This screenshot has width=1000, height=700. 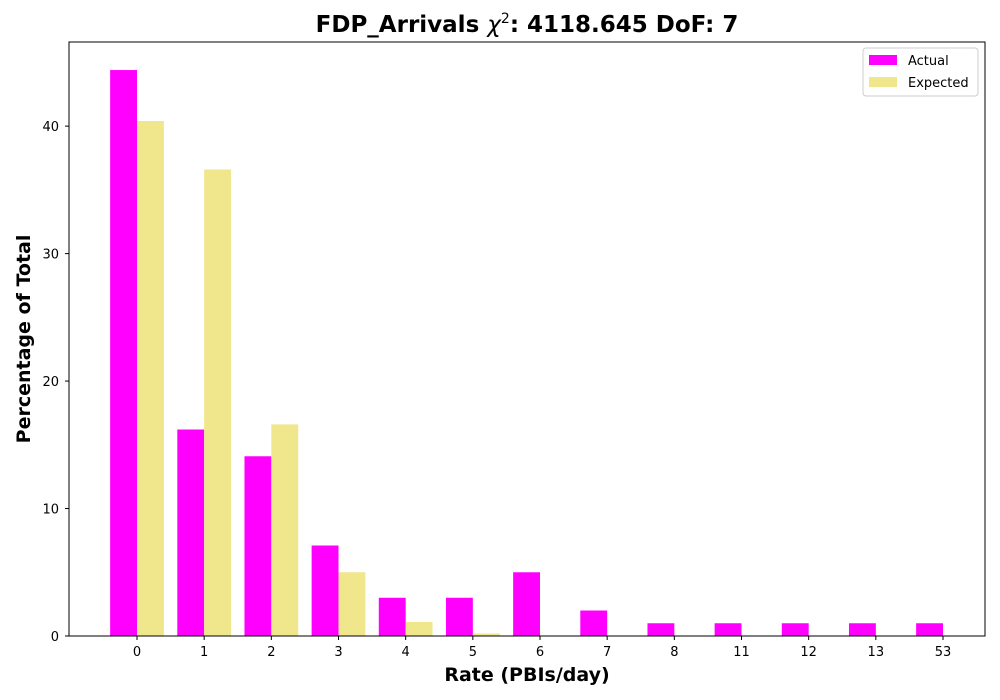 What do you see at coordinates (50, 127) in the screenshot?
I see `y-tick-label: 40` at bounding box center [50, 127].